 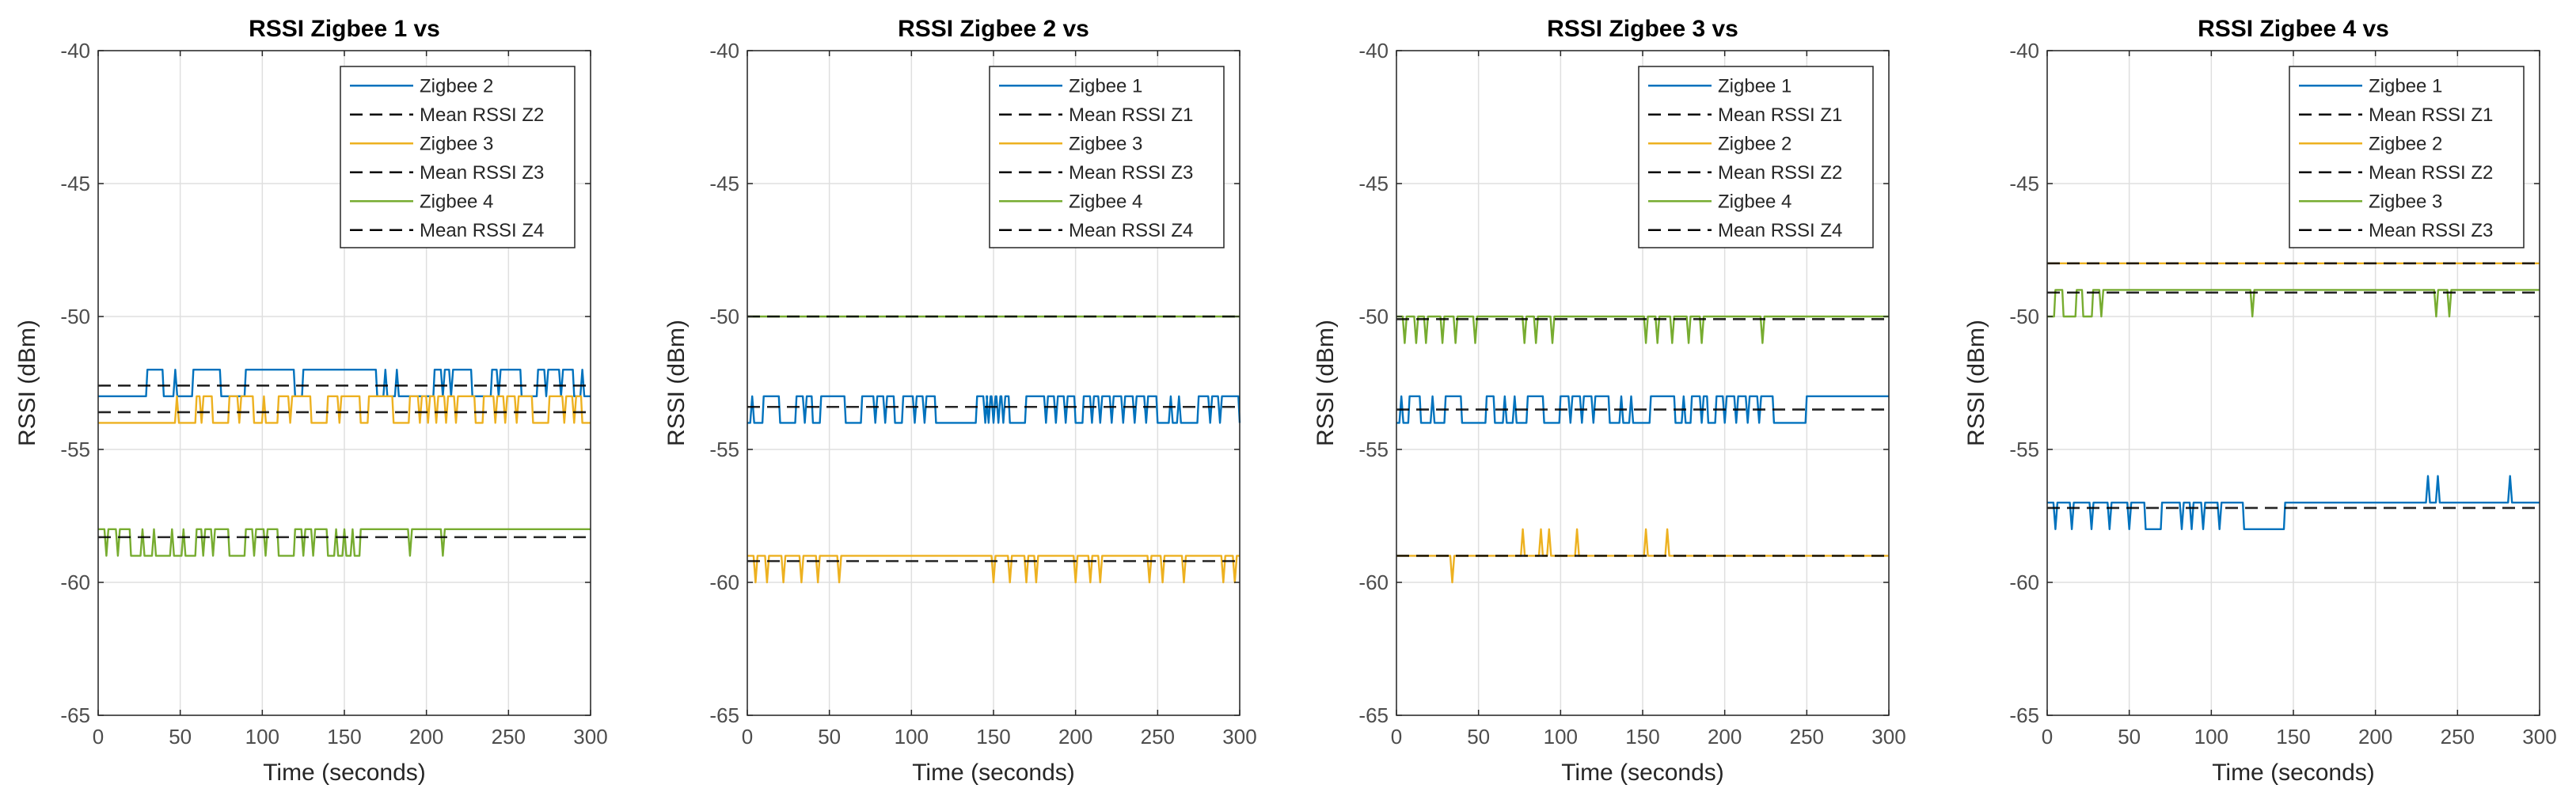 I want to click on legend-label-1: Zigbee 2, so click(x=457, y=86).